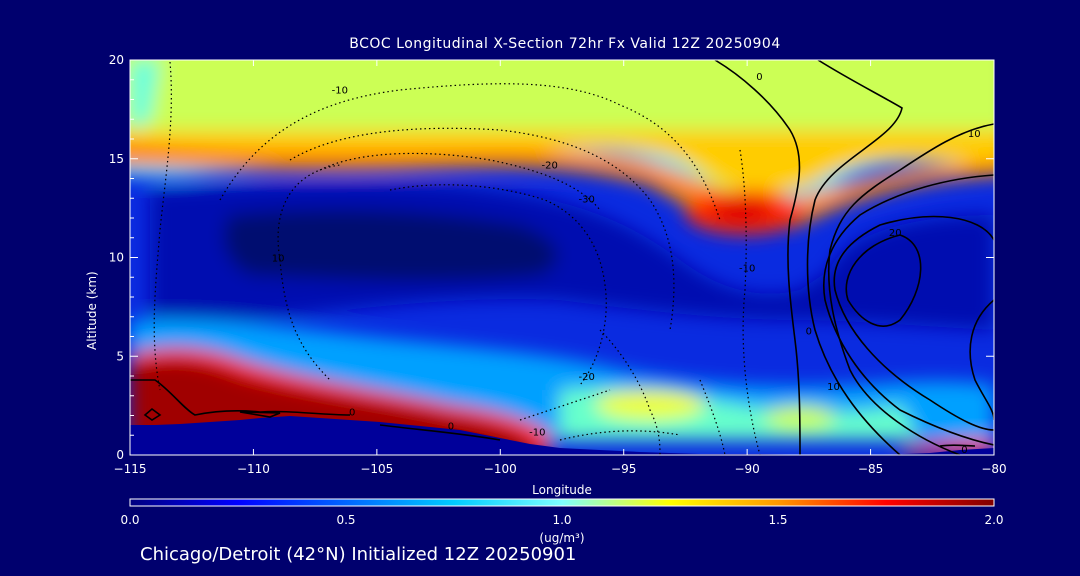 The image size is (1080, 576). What do you see at coordinates (345, 520) in the screenshot?
I see `colorbar-tick-label: 0.5` at bounding box center [345, 520].